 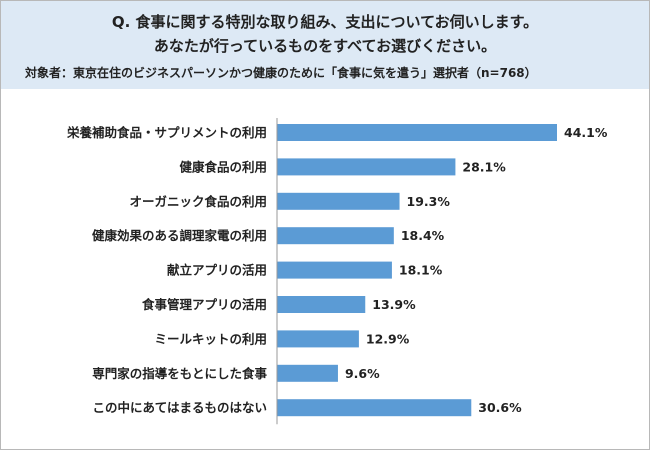 I want to click on value-label: 30.6%, so click(x=500, y=407).